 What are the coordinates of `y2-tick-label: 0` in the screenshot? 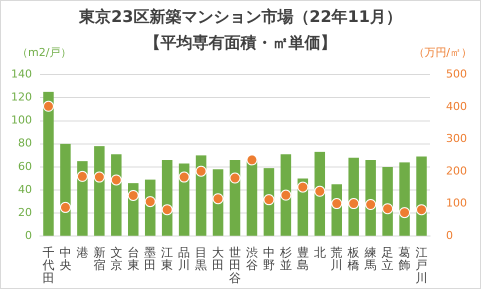 It's located at (450, 235).